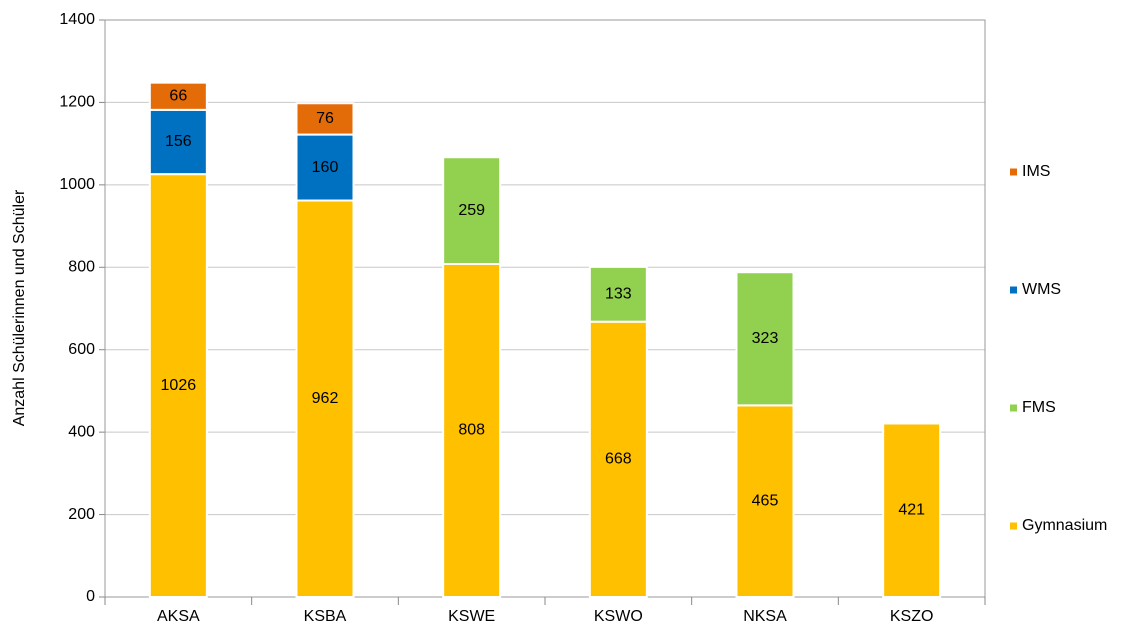  I want to click on x-tick-label: KSWO, so click(618, 616).